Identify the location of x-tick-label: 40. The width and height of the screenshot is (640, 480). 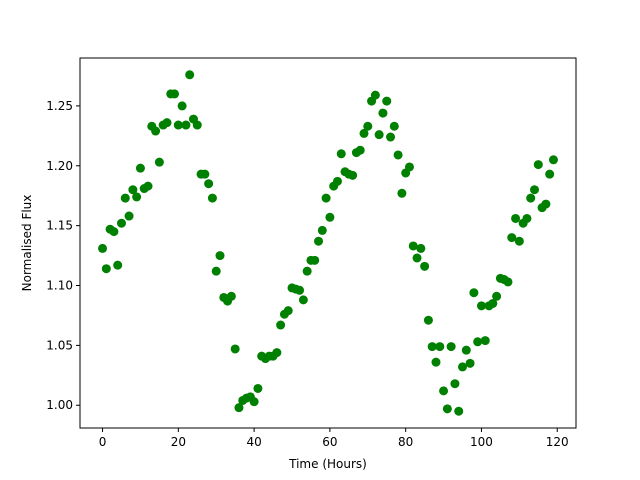
(253, 442).